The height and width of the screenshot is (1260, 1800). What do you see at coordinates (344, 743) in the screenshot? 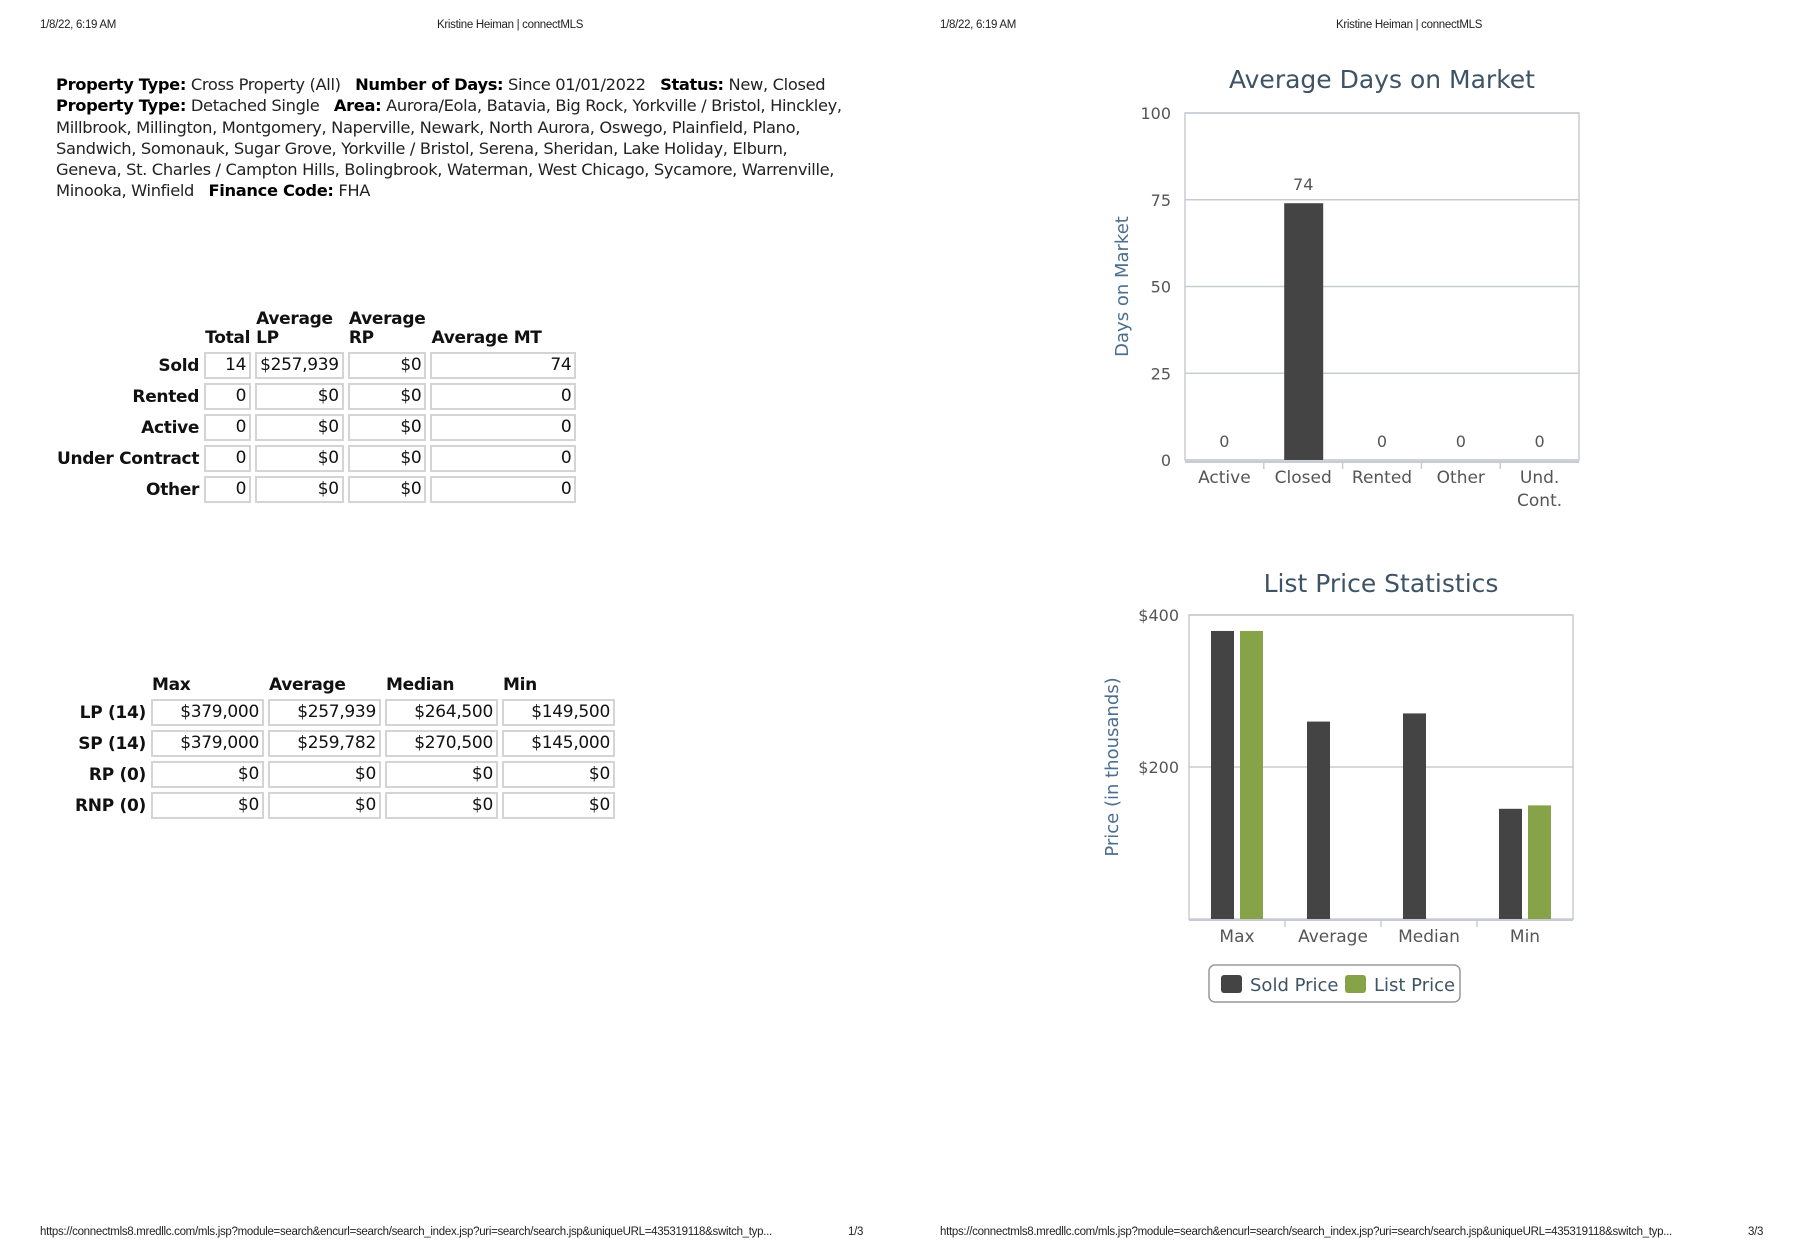
I see `table-row: SP (14) $379,000 $259,782 $270,500 $145,000` at bounding box center [344, 743].